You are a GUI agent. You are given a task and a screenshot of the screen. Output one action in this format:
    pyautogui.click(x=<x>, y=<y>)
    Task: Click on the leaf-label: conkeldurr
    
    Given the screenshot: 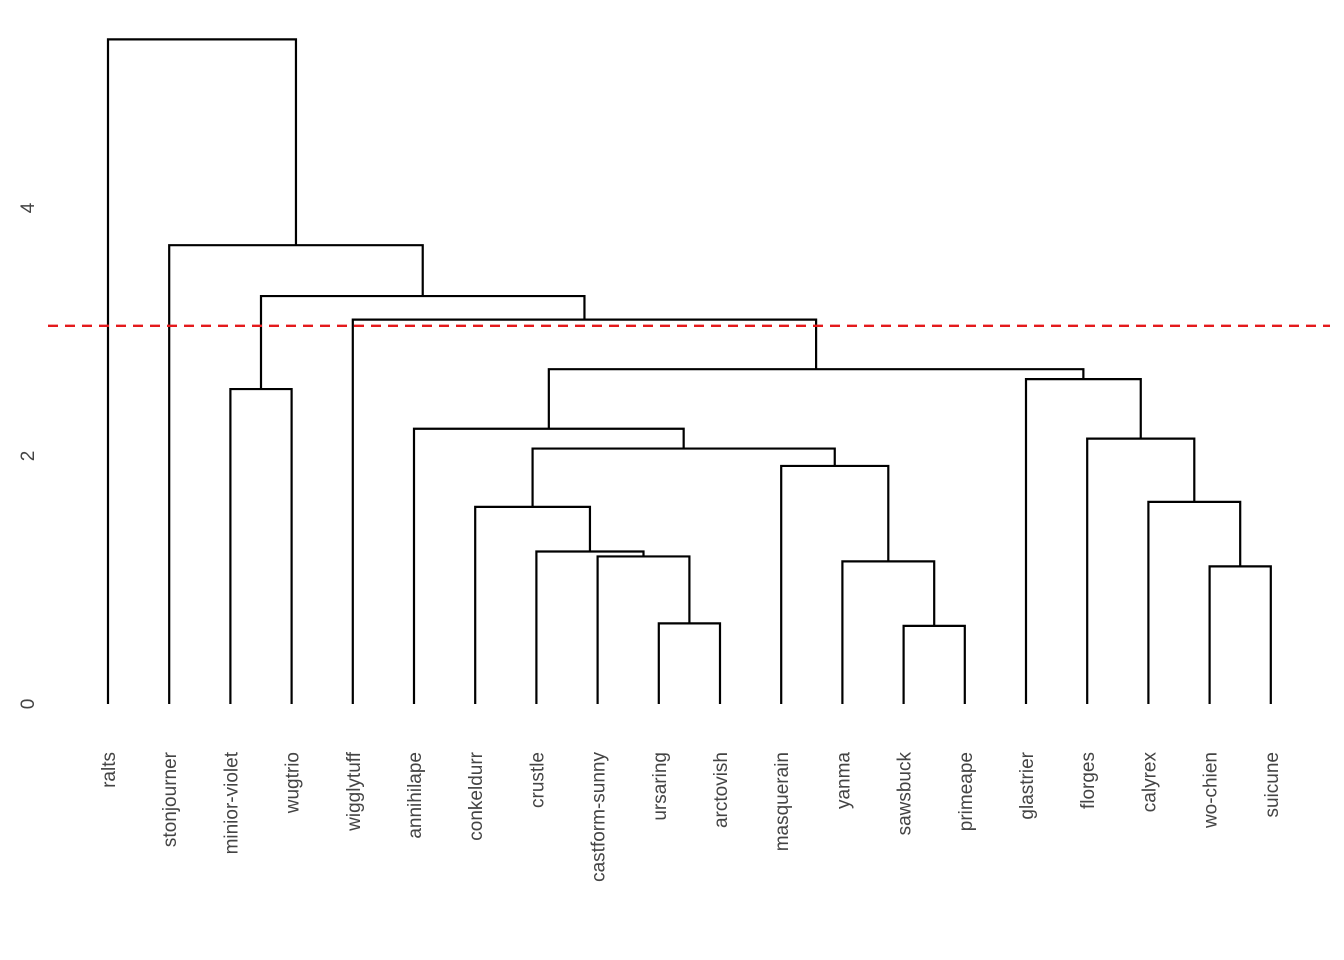 What is the action you would take?
    pyautogui.click(x=476, y=795)
    